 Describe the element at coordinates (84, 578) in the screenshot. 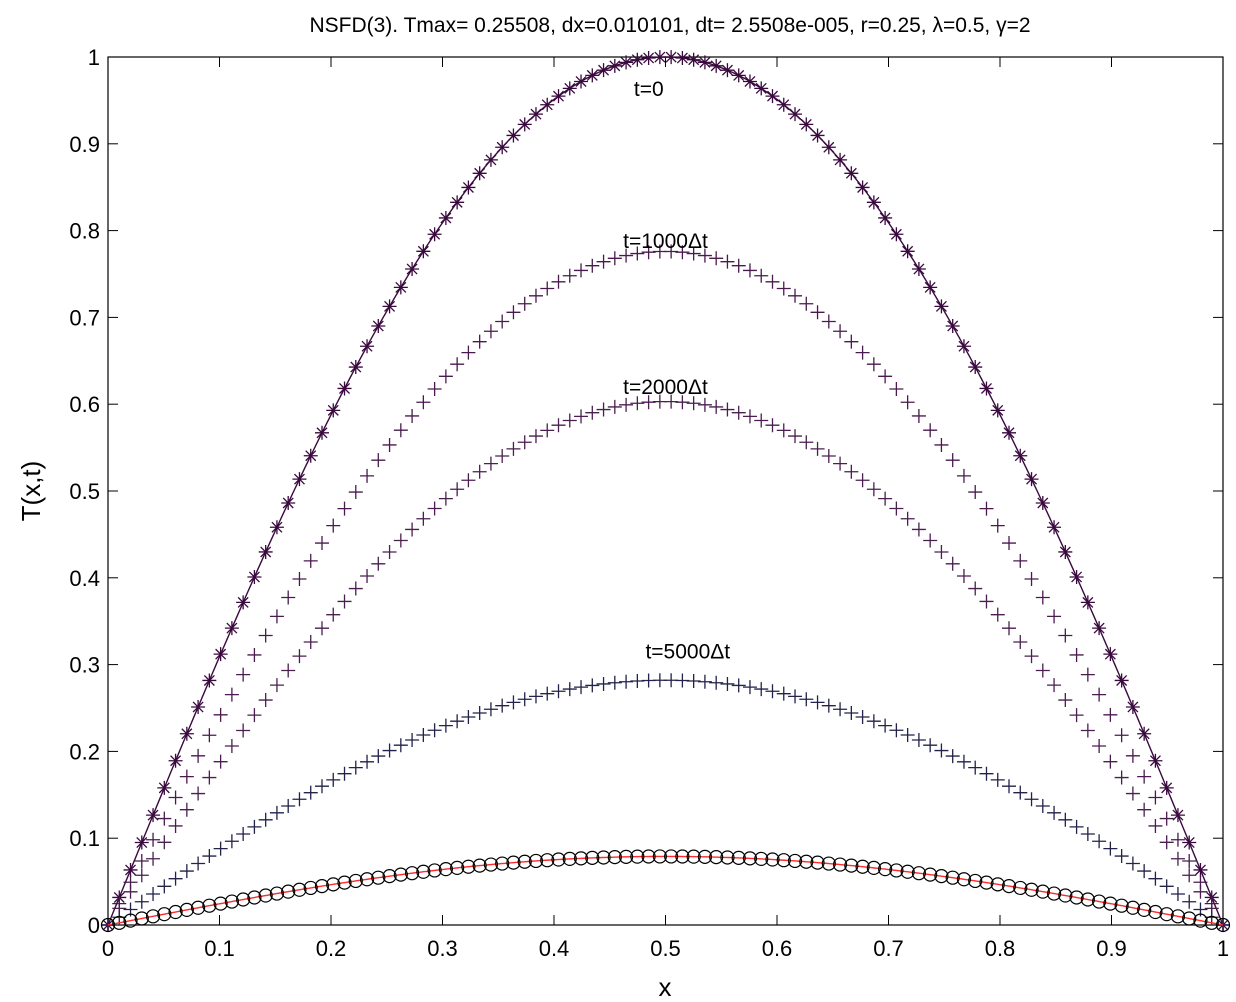

I see `y-tick-label: 0.4` at that location.